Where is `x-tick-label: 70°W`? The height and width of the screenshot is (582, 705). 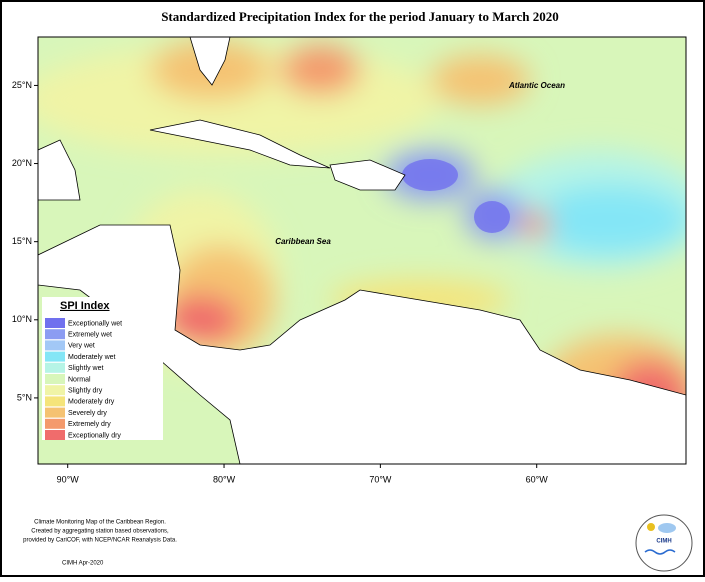 x-tick-label: 70°W is located at coordinates (380, 479).